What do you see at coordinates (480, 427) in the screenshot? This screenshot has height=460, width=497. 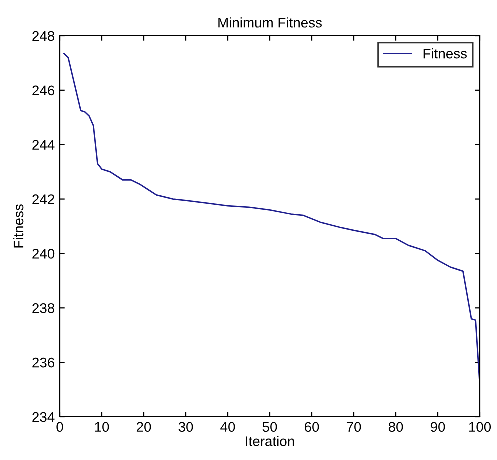 I see `x-tick-label: 100` at bounding box center [480, 427].